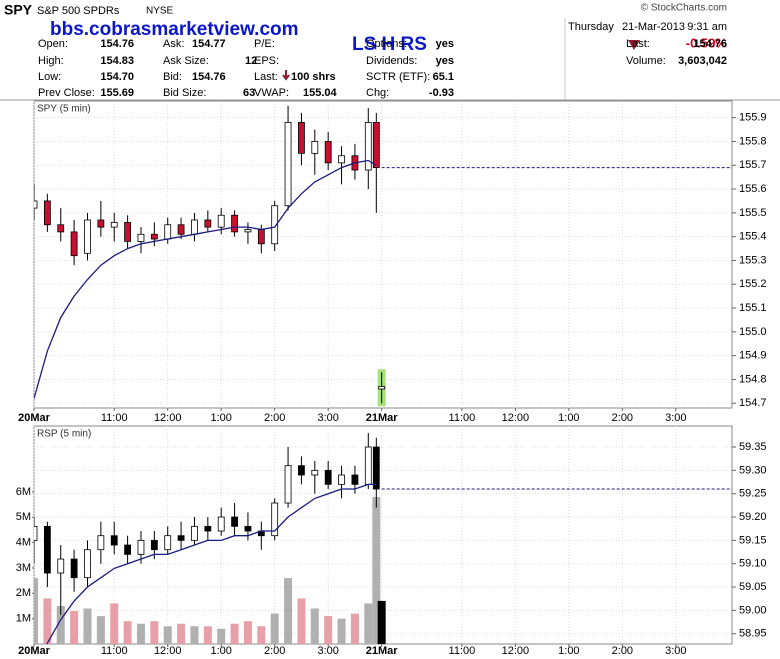 The width and height of the screenshot is (780, 659). What do you see at coordinates (591, 27) in the screenshot?
I see `day: Thursday` at bounding box center [591, 27].